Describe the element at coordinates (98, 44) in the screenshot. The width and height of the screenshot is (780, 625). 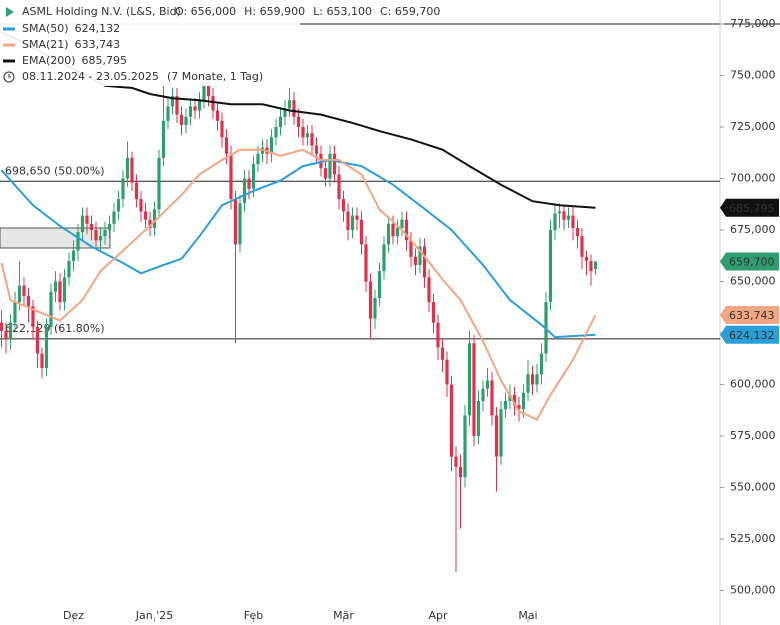
I see `legend-value: 633,743` at that location.